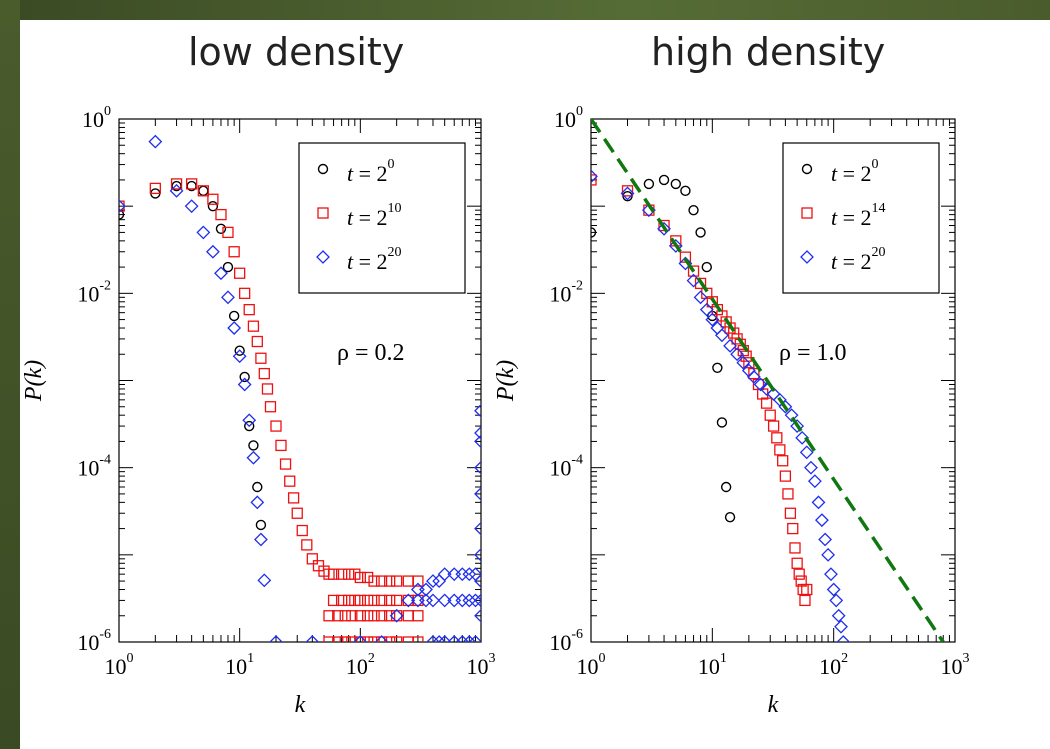  I want to click on density-annotation: ρ = 1.0, so click(813, 353).